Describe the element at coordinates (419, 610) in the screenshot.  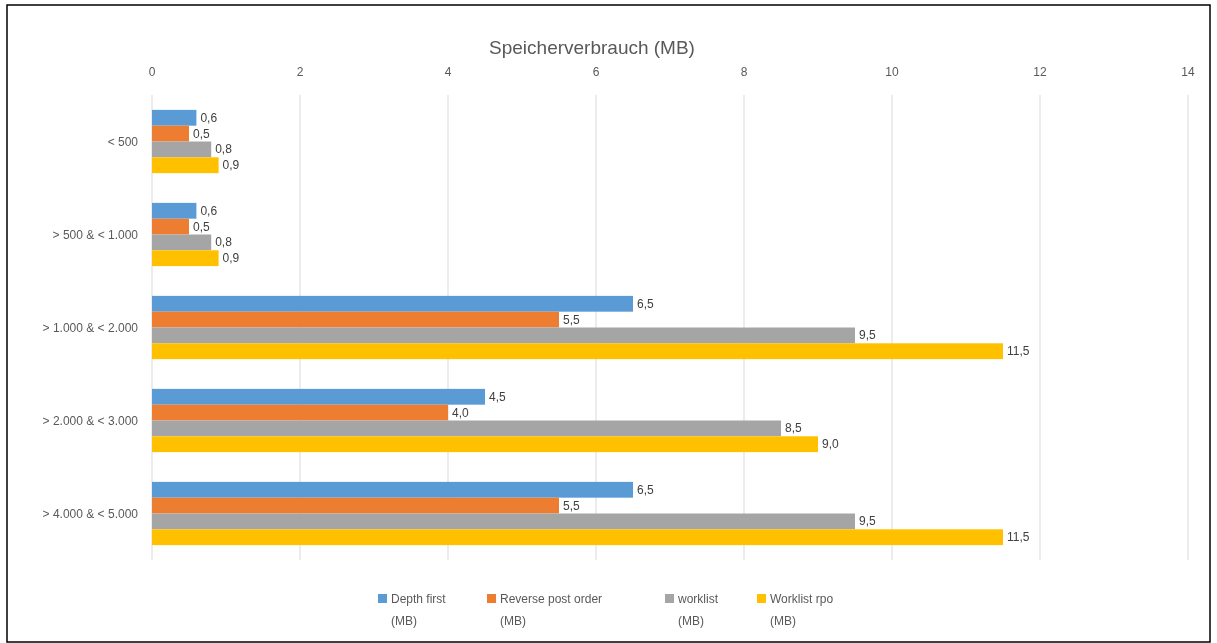
I see `legend-label: Depth first (MB)` at that location.